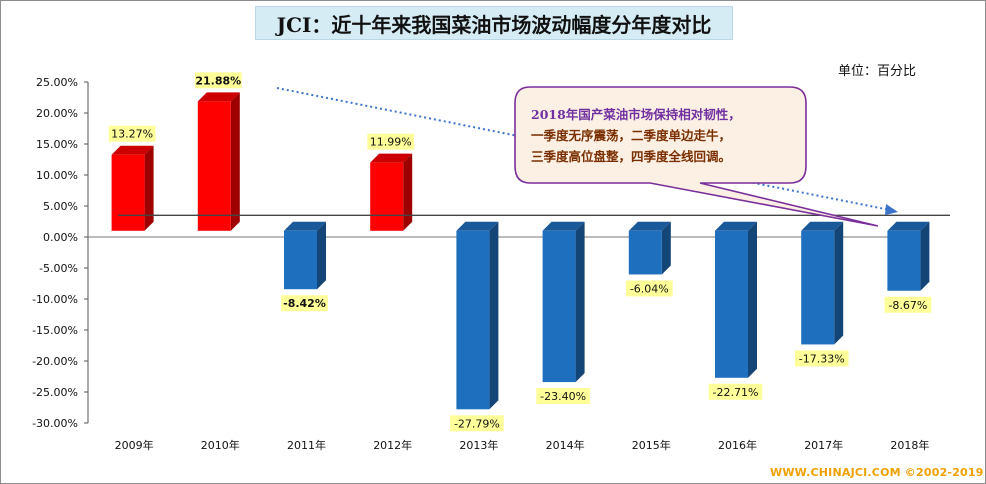 The height and width of the screenshot is (484, 986). I want to click on data-label-text: -6.04%, so click(649, 288).